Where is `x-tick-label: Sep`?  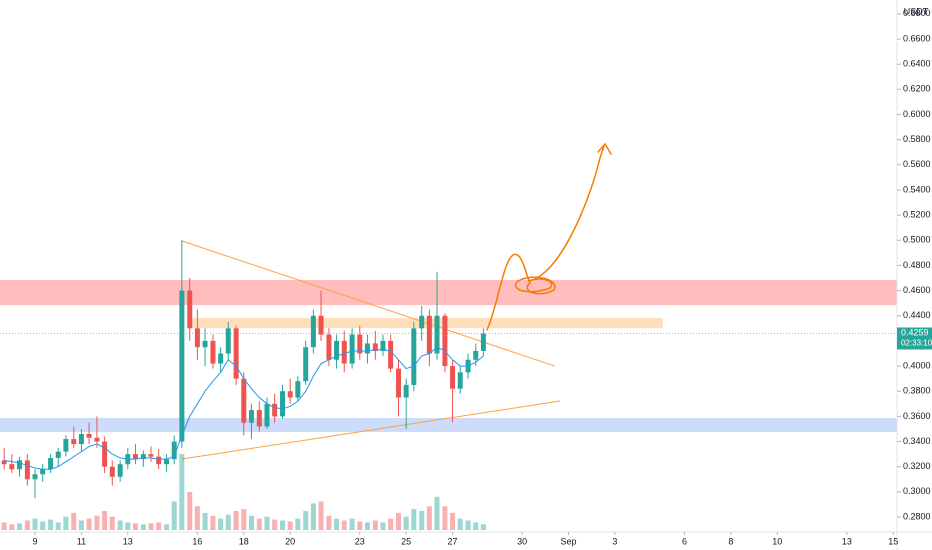
x-tick-label: Sep is located at coordinates (569, 541).